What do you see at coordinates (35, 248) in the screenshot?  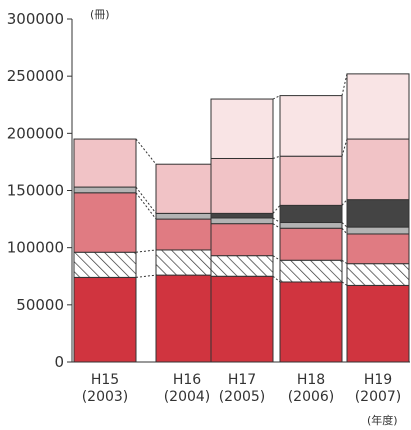 I see `y-tick-label-2: 100000` at bounding box center [35, 248].